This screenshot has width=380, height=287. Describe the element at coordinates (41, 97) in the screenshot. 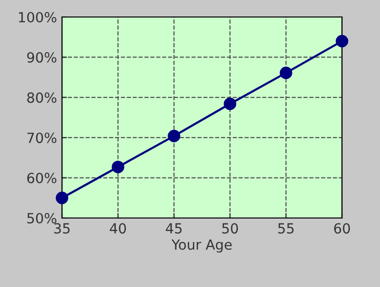

I see `y-tick-label: 80%` at that location.